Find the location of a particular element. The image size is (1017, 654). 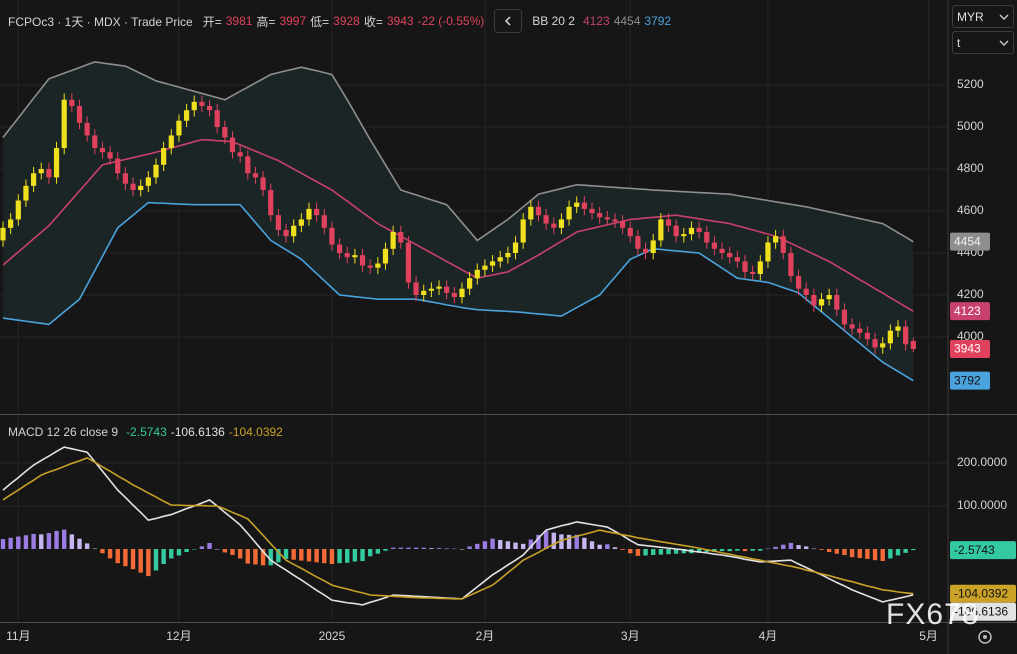

settings-icon is located at coordinates (985, 637).